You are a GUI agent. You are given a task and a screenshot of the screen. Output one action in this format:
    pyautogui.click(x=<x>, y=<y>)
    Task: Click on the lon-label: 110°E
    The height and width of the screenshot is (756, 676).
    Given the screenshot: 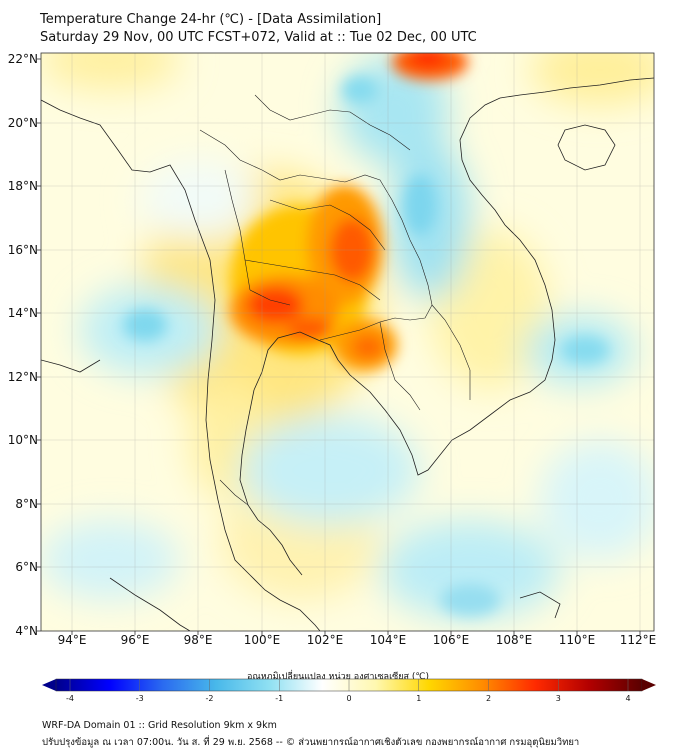 What is the action you would take?
    pyautogui.click(x=577, y=640)
    